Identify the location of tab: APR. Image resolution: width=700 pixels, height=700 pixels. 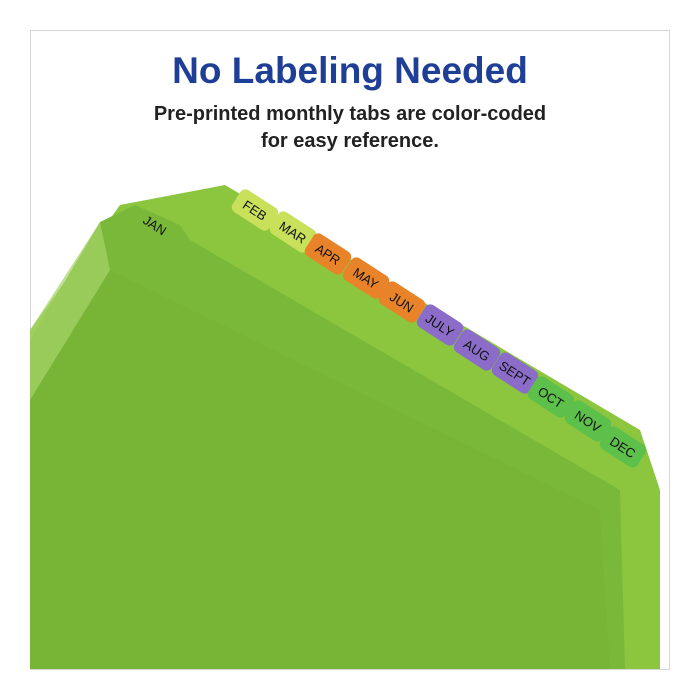
(328, 254).